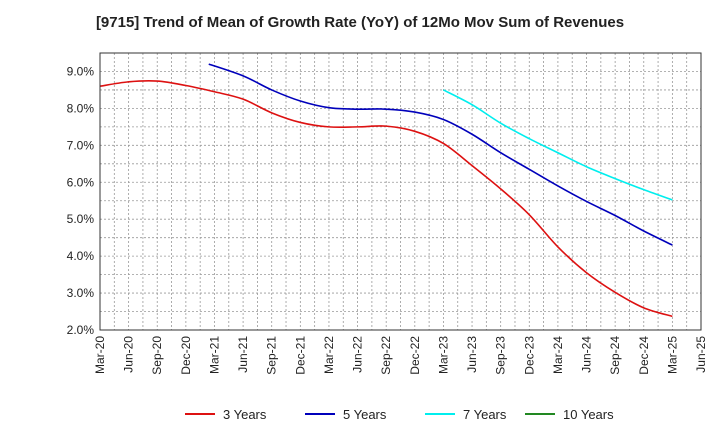 Image resolution: width=720 pixels, height=440 pixels. Describe the element at coordinates (186, 355) in the screenshot. I see `x-tick-label: Dec-20` at that location.